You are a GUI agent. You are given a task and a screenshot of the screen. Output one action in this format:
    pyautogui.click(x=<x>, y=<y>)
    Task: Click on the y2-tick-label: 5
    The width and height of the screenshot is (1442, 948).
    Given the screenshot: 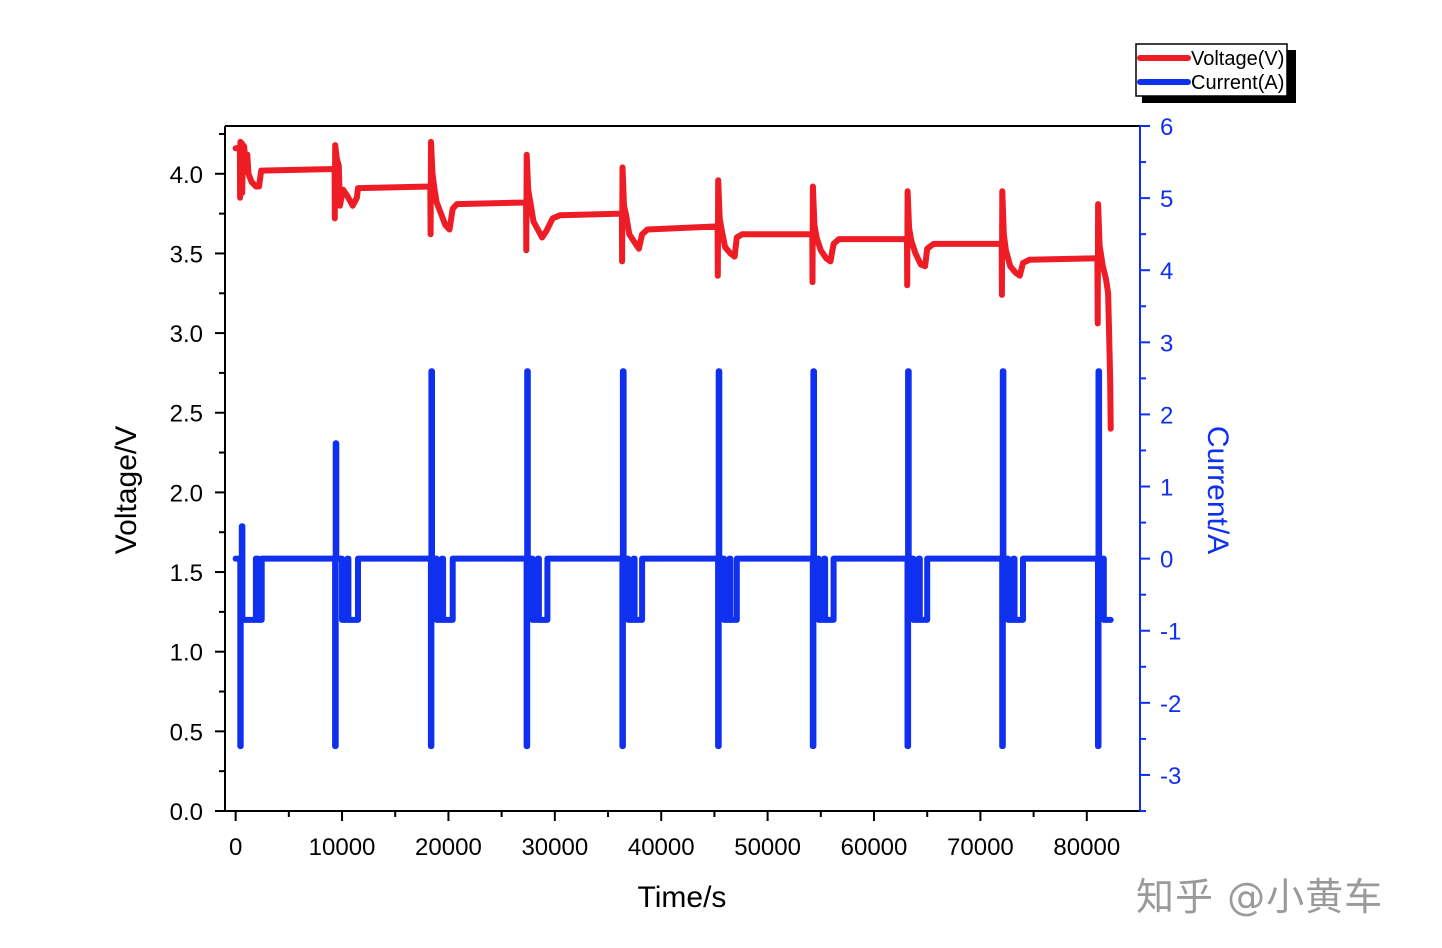 What is the action you would take?
    pyautogui.click(x=1166, y=199)
    